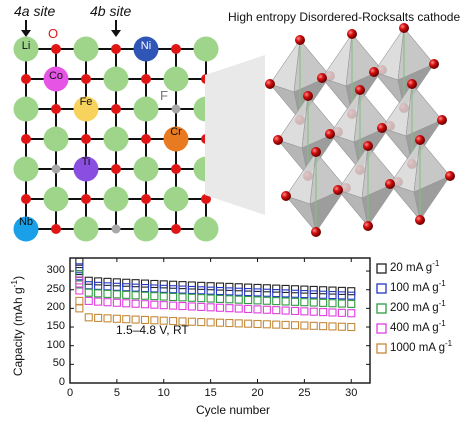  What do you see at coordinates (86, 102) in the screenshot?
I see `atom-label-fe: Fe` at bounding box center [86, 102].